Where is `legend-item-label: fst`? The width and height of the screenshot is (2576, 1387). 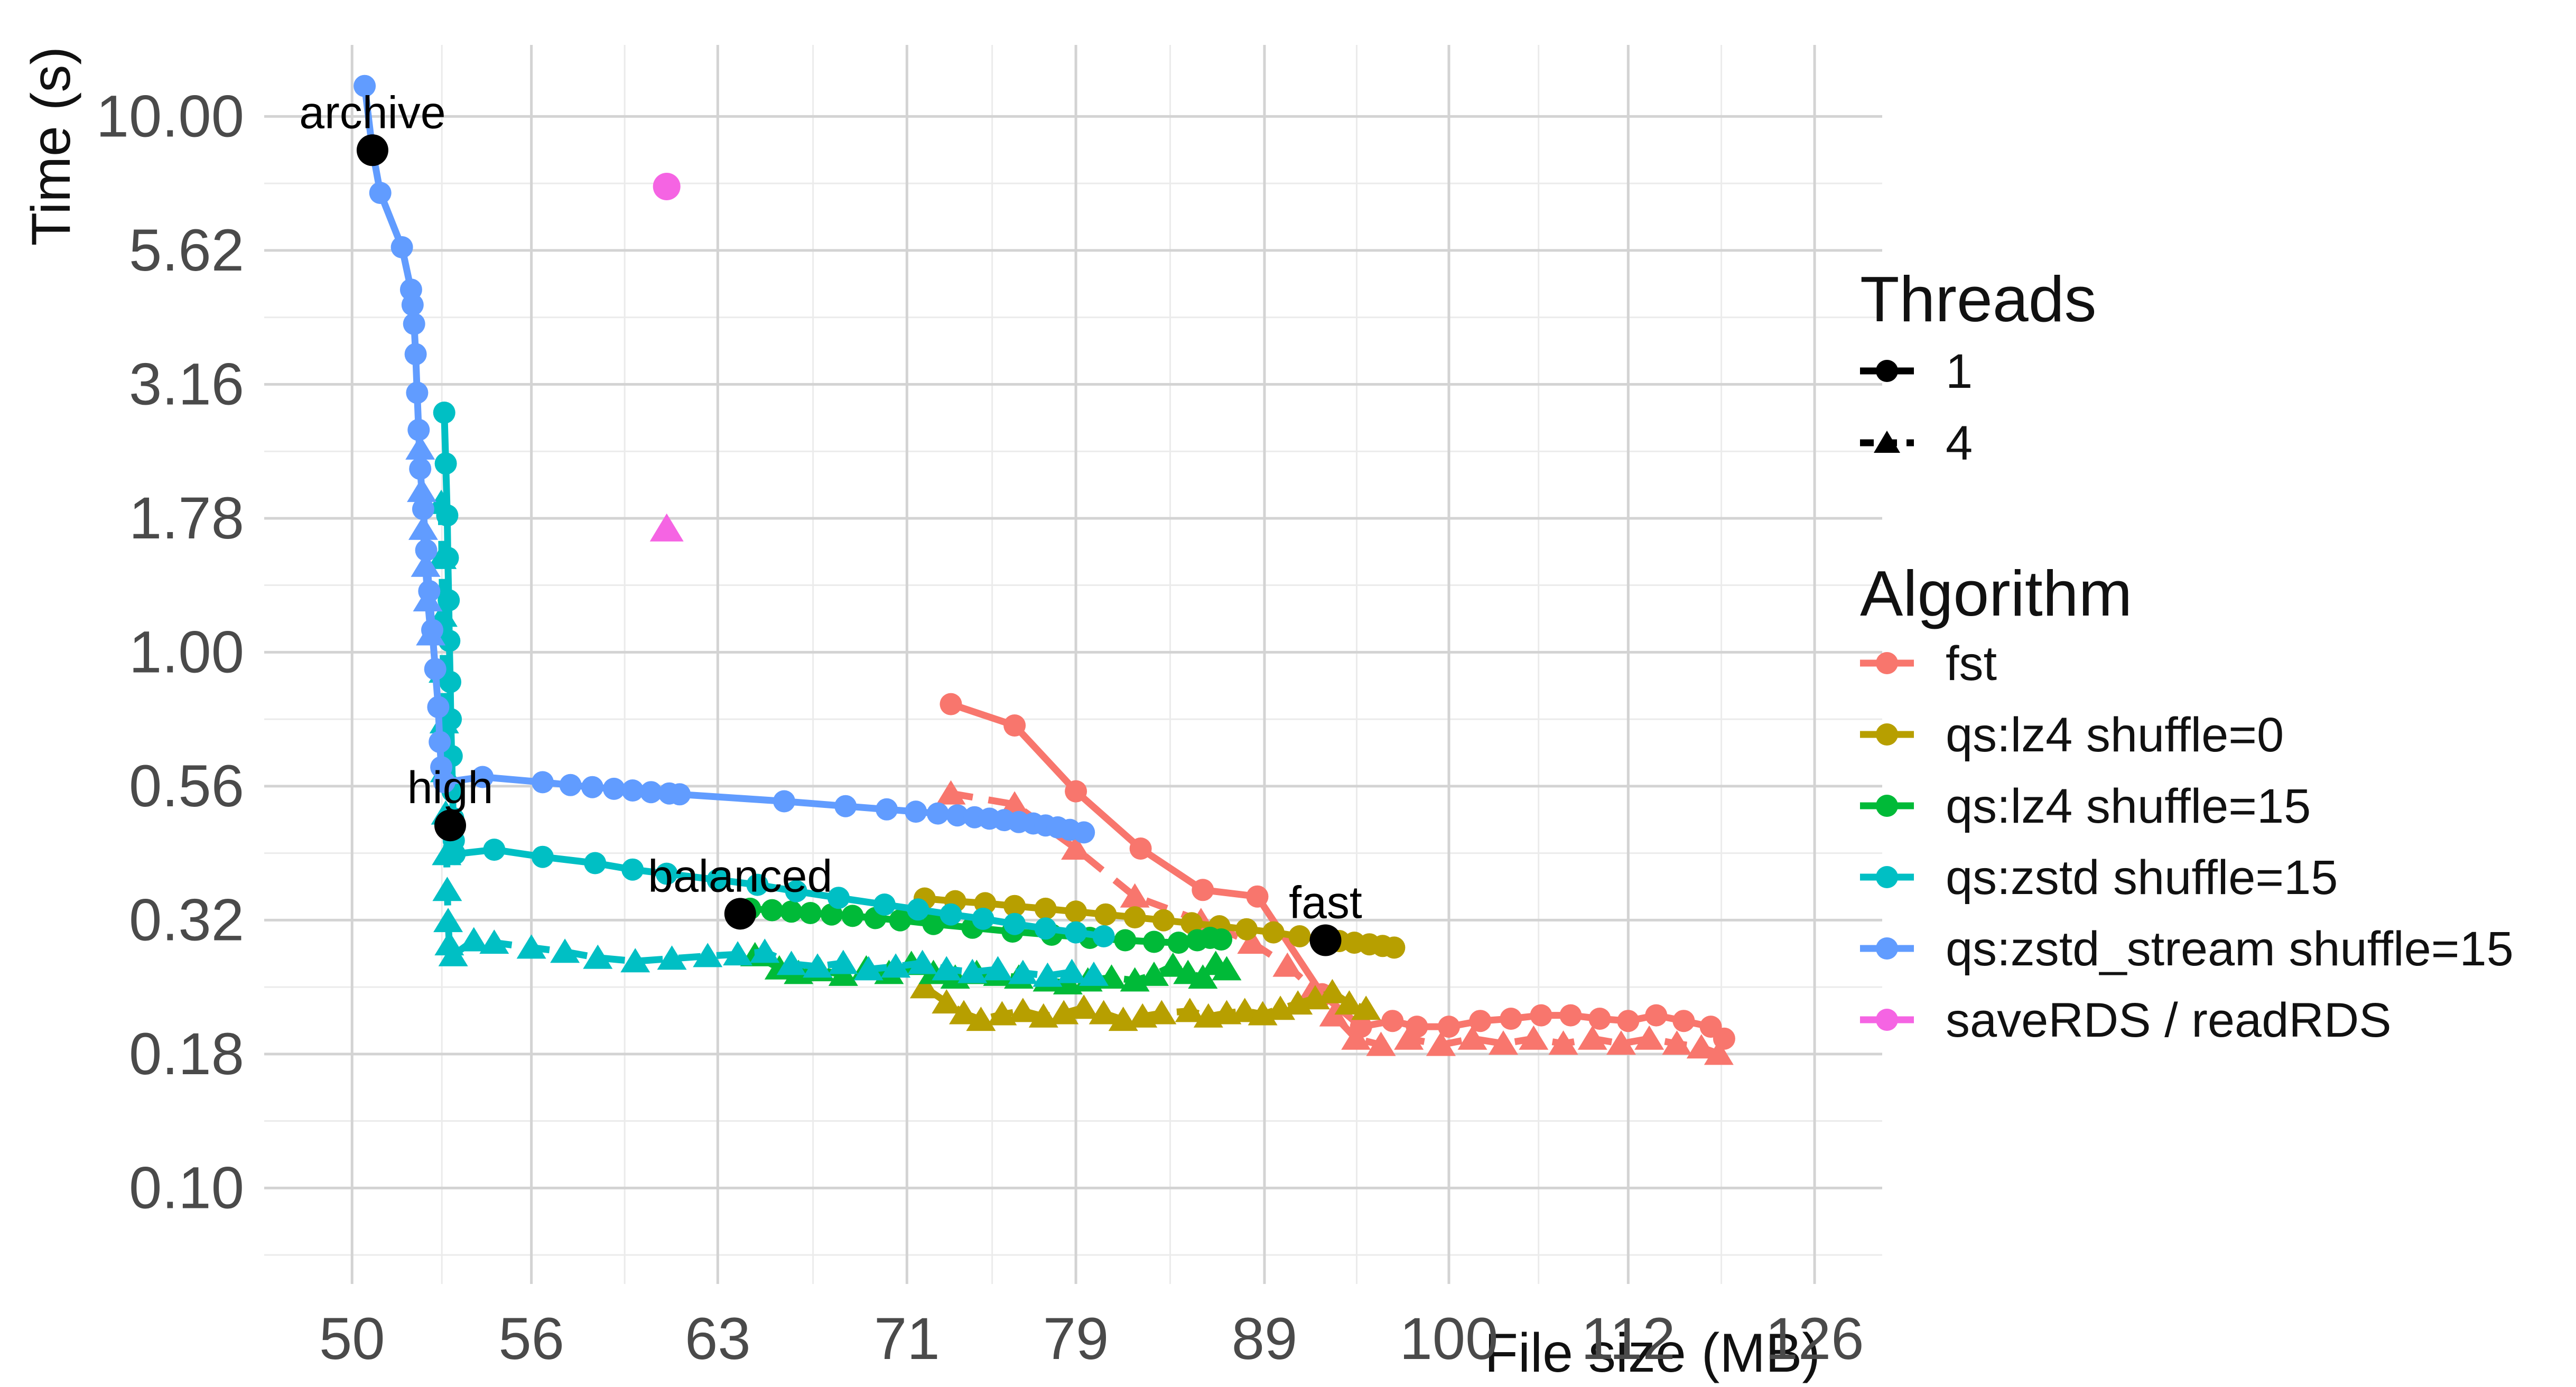 legend-item-label: fst is located at coordinates (1971, 664).